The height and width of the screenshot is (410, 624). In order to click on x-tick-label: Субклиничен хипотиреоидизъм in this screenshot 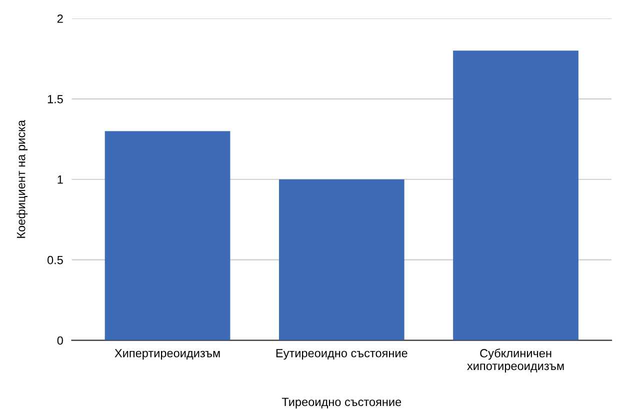, I will do `click(515, 360)`.